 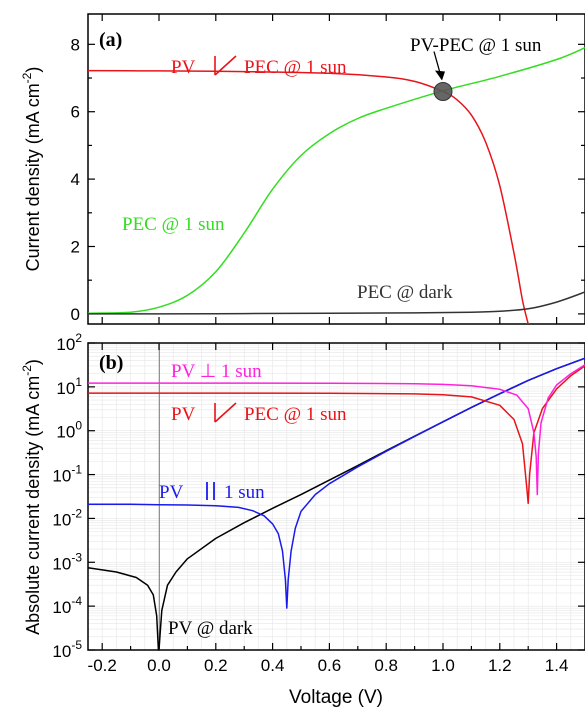 I want to click on panel-b-ytick-label: 10⁻⁵, so click(x=67, y=649).